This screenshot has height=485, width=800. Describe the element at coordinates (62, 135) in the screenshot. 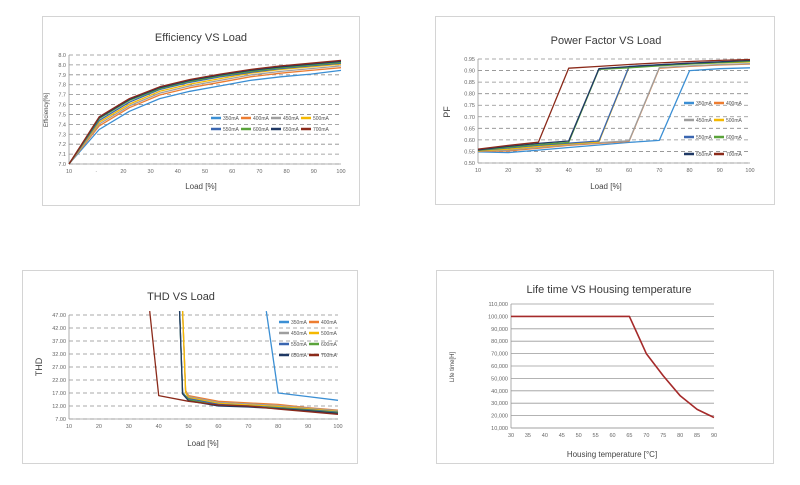

I see `y-tick-label: 7.3` at that location.